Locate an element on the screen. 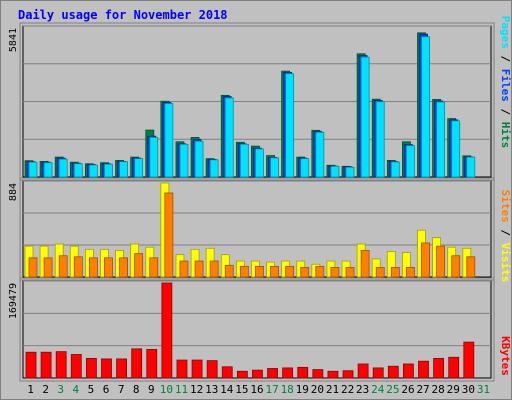 The image size is (512, 405). x-tick-day-16: 16 is located at coordinates (256, 389).